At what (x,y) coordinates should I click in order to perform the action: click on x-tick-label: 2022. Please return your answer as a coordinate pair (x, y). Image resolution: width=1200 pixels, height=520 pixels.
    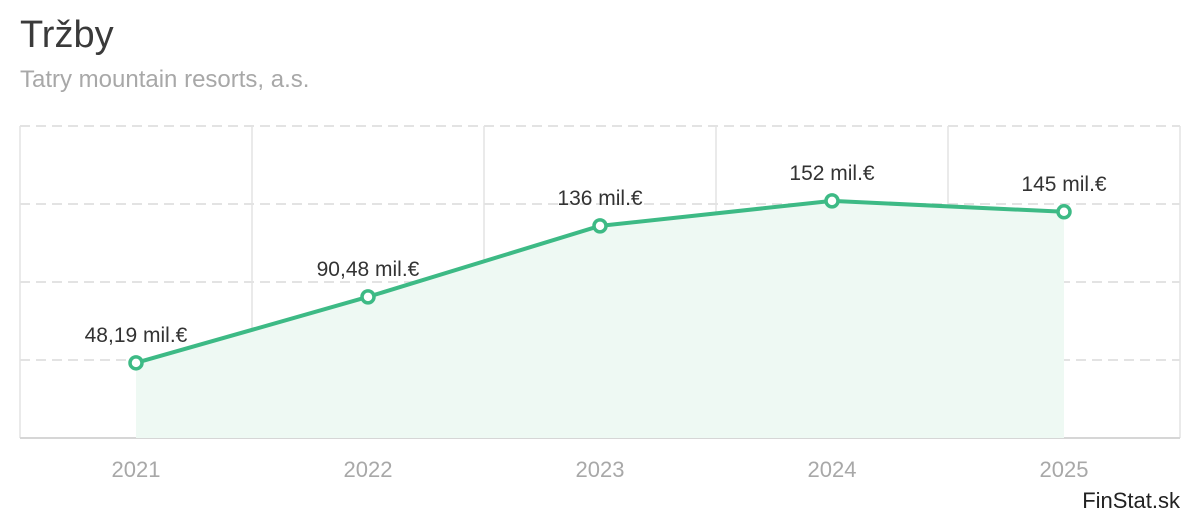
    Looking at the image, I should click on (368, 469).